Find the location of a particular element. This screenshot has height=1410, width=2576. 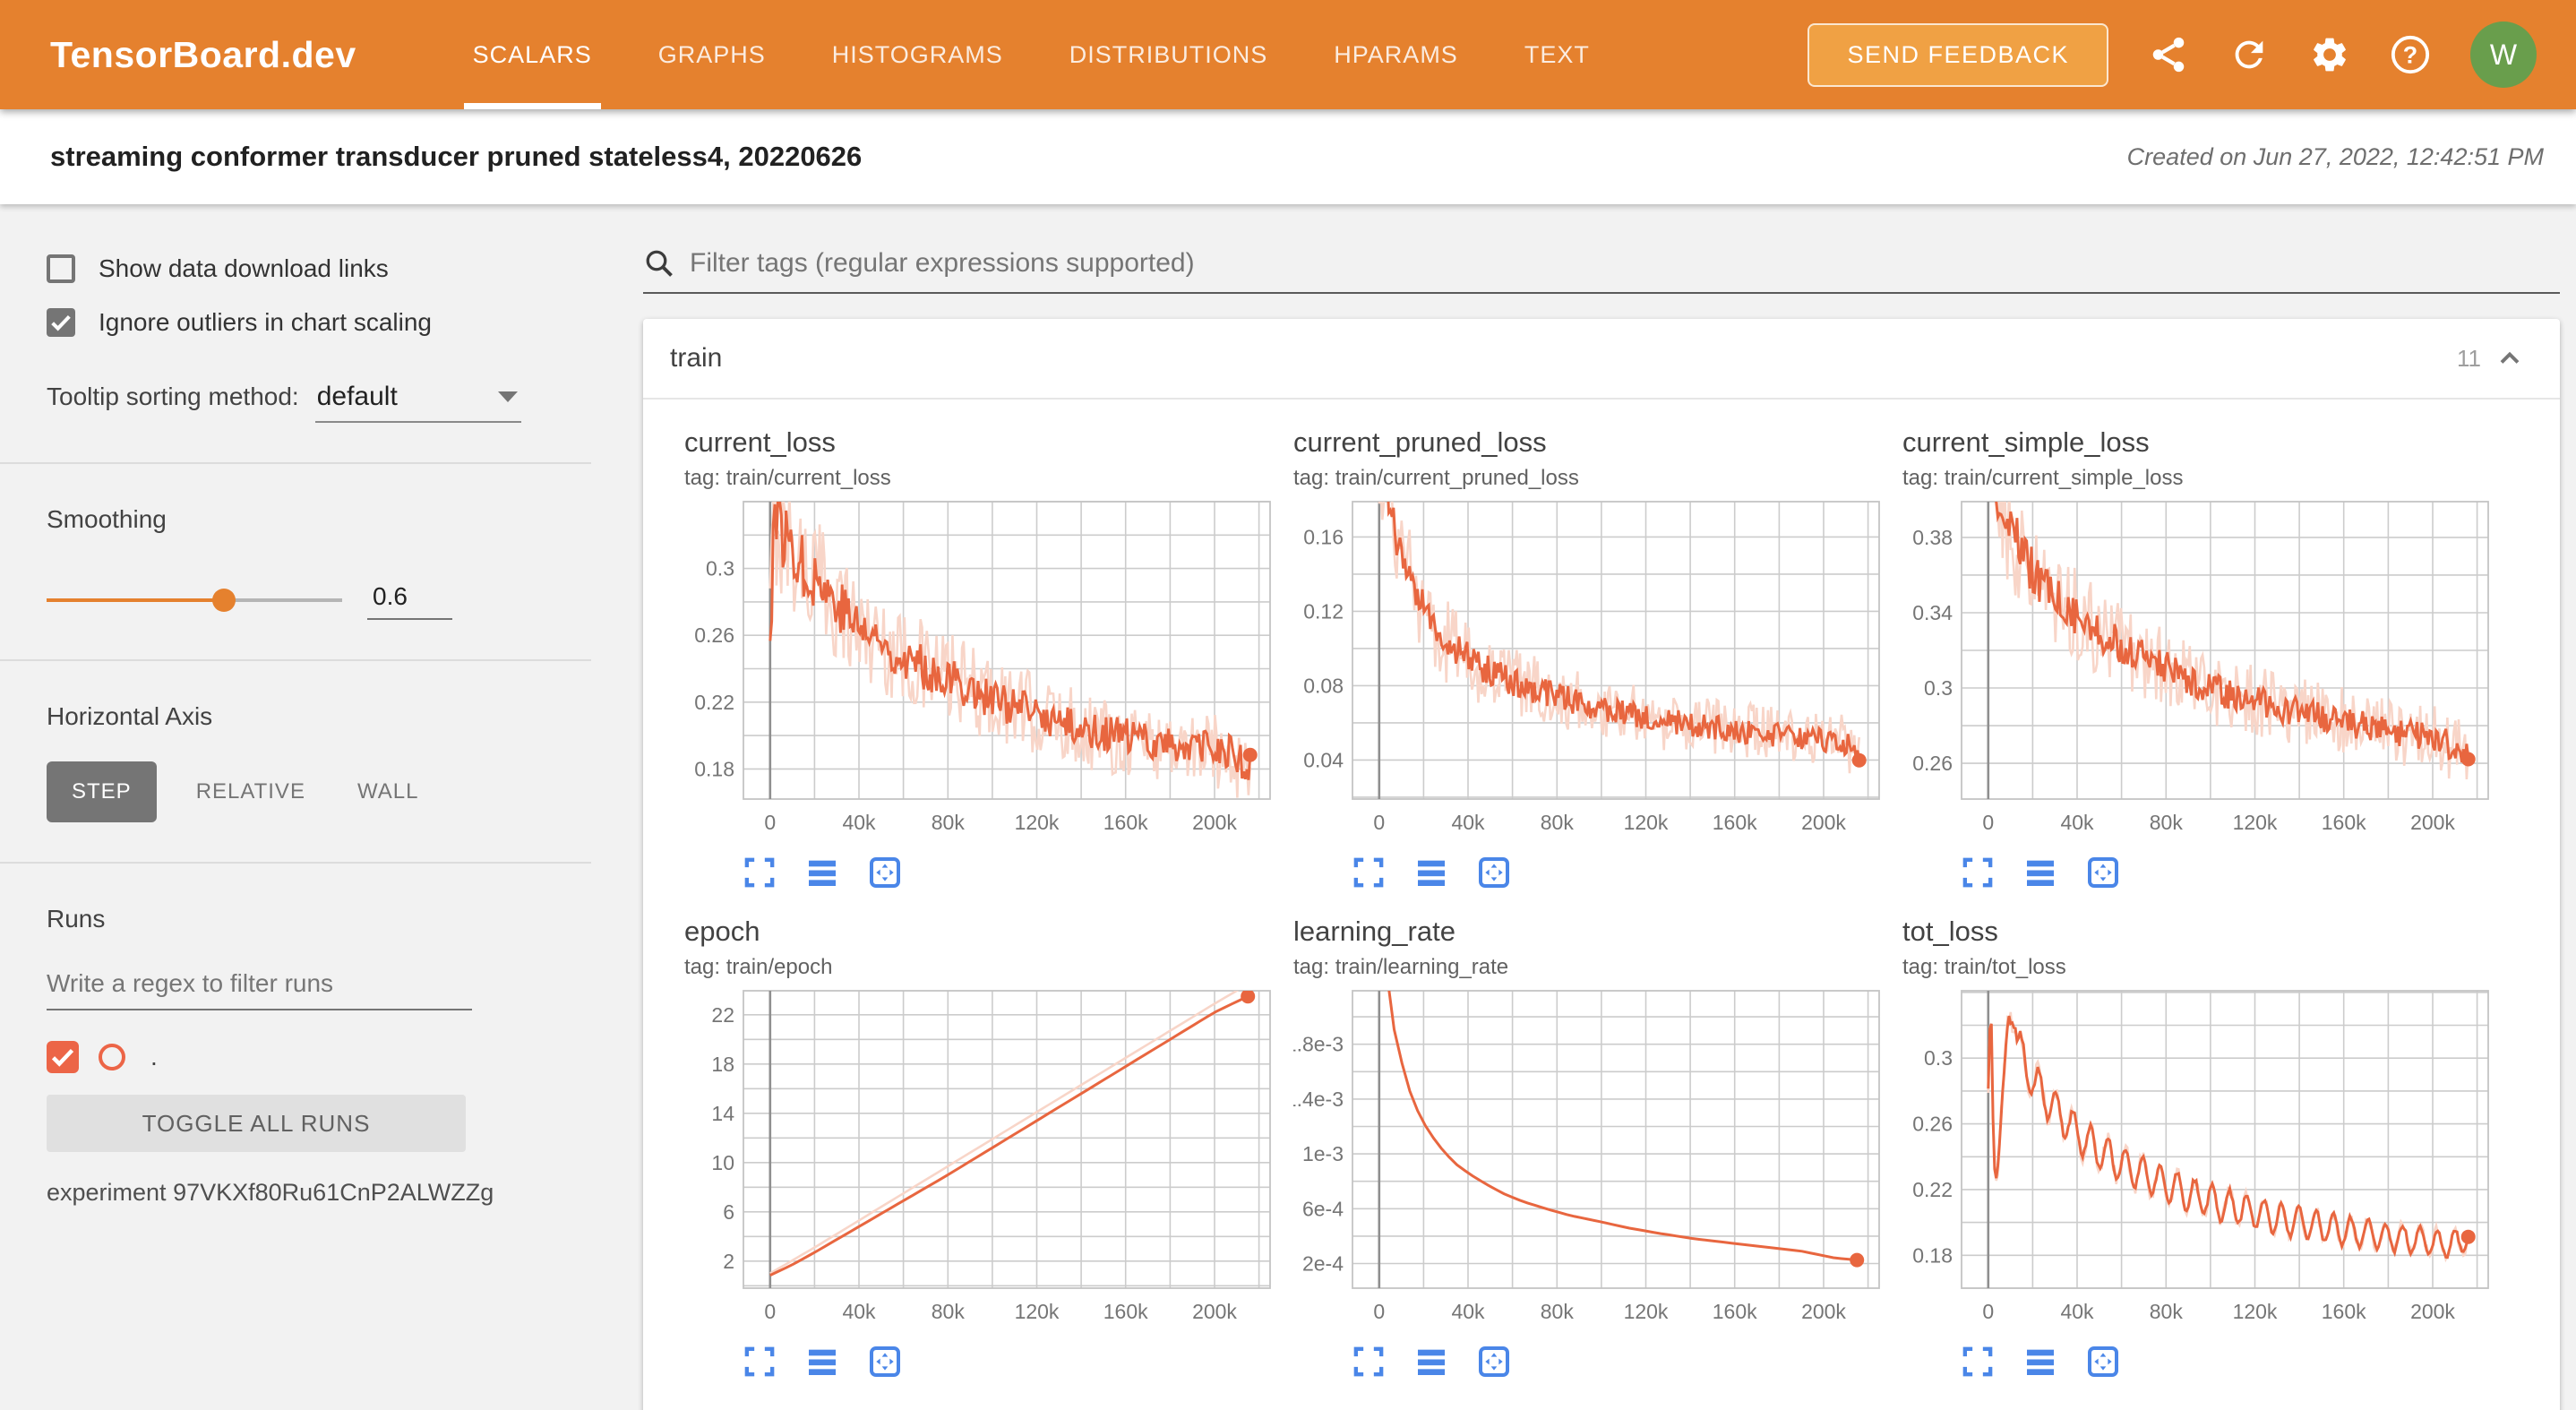

svg-text: 0.04 is located at coordinates (1323, 759).